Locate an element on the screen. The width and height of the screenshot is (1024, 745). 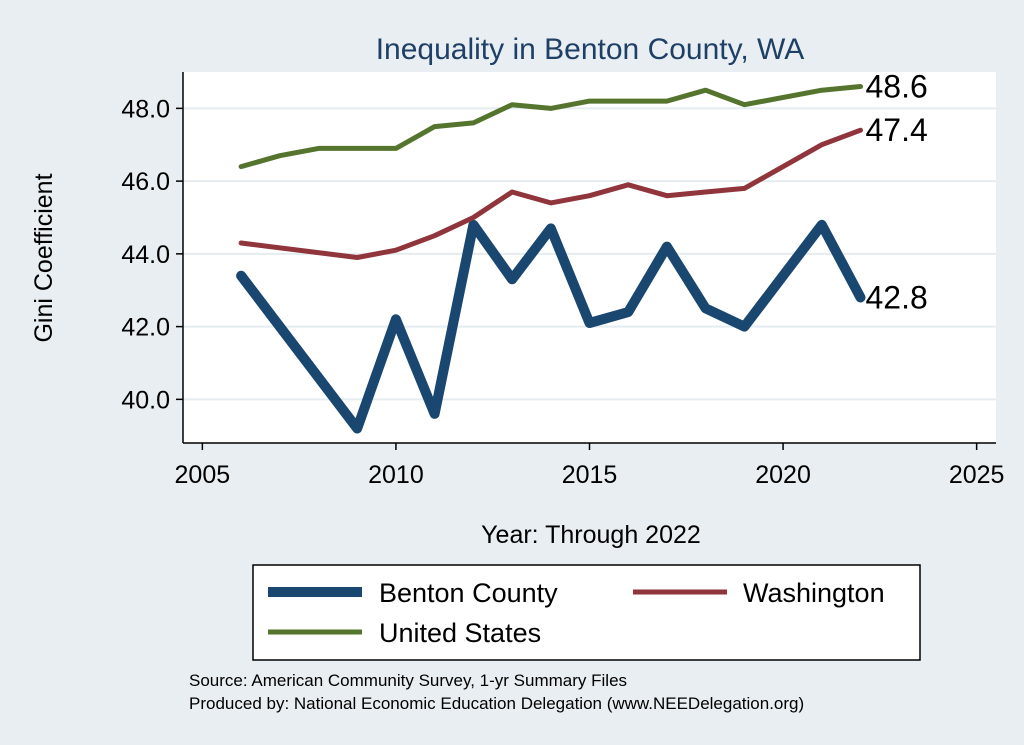
legend-box is located at coordinates (586, 612).